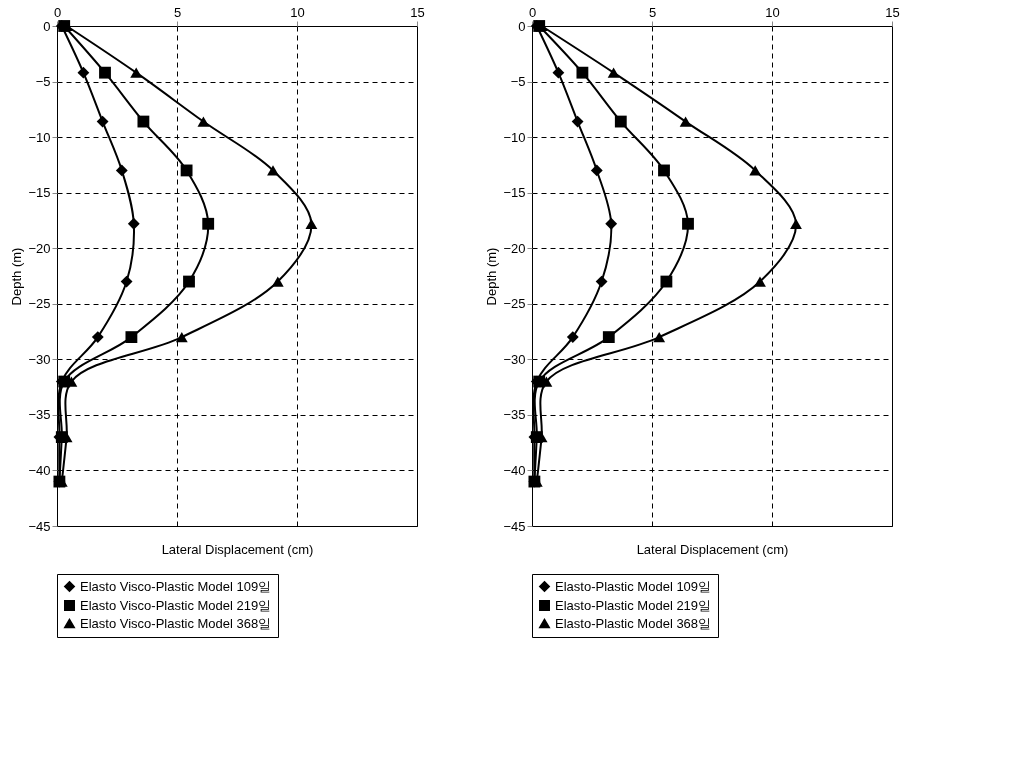  I want to click on legend-label: Elasto Visco-Plastic Model 219일, so click(176, 605).